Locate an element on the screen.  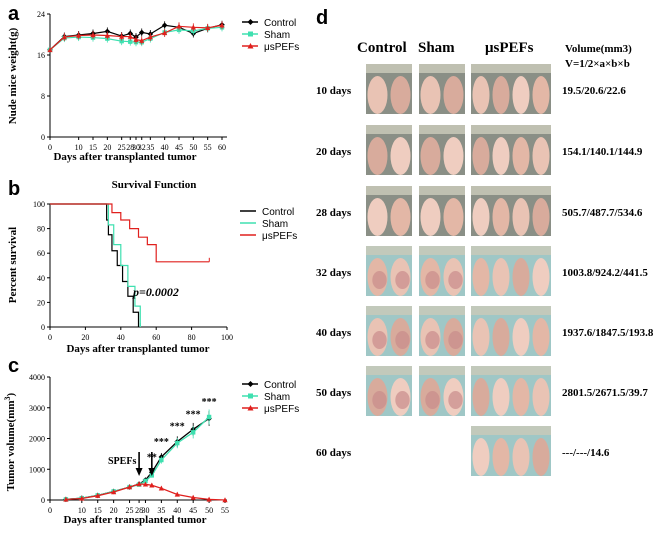
panel-b-y-tick-label: 20 is located at coordinates (41, 302).